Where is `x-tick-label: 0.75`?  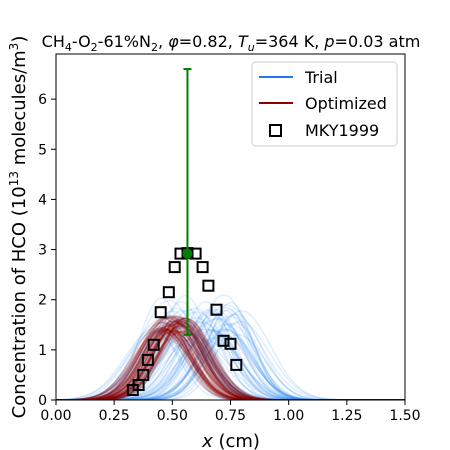
x-tick-label: 0.75 is located at coordinates (230, 416).